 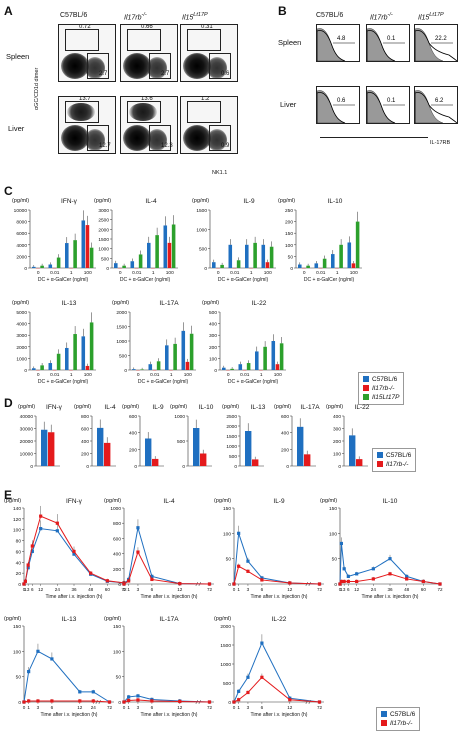 I want to click on panel-b-row-liver: Liver, so click(x=288, y=104).